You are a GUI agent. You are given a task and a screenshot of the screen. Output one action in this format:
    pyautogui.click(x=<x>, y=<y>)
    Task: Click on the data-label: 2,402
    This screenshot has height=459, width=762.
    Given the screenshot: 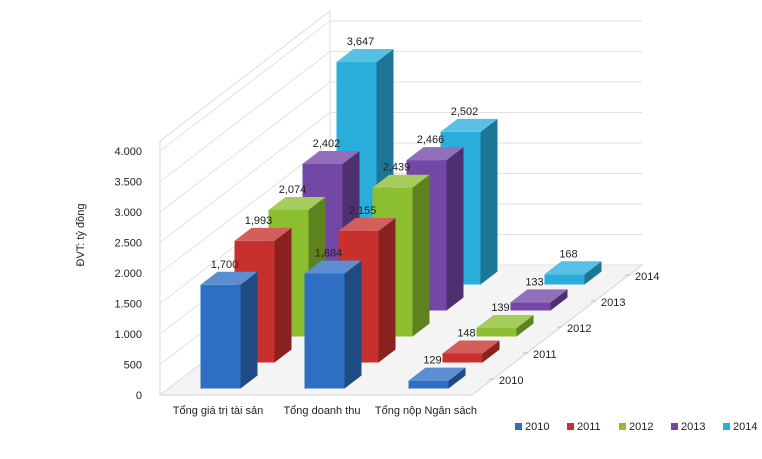 What is the action you would take?
    pyautogui.click(x=327, y=144)
    